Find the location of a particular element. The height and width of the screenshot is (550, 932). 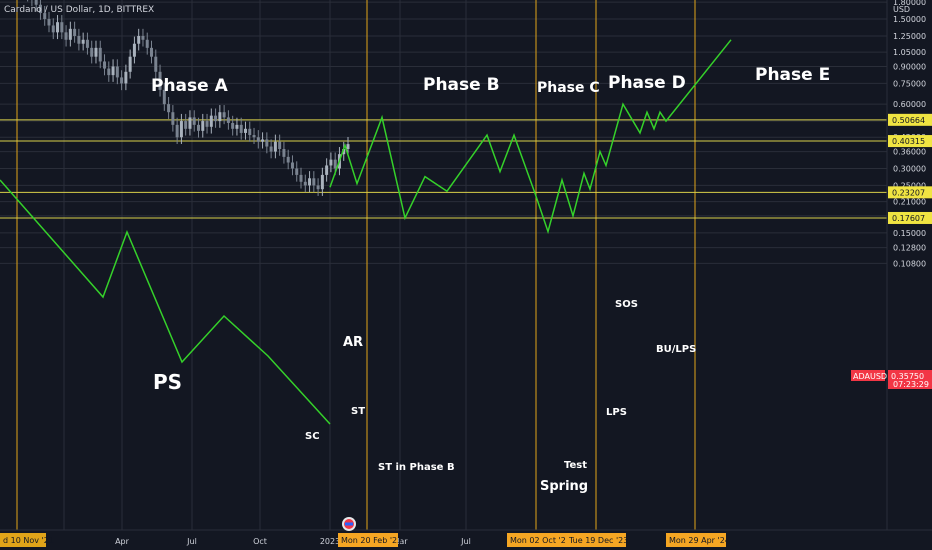

price-tick-label: 1.50000 is located at coordinates (909, 19).